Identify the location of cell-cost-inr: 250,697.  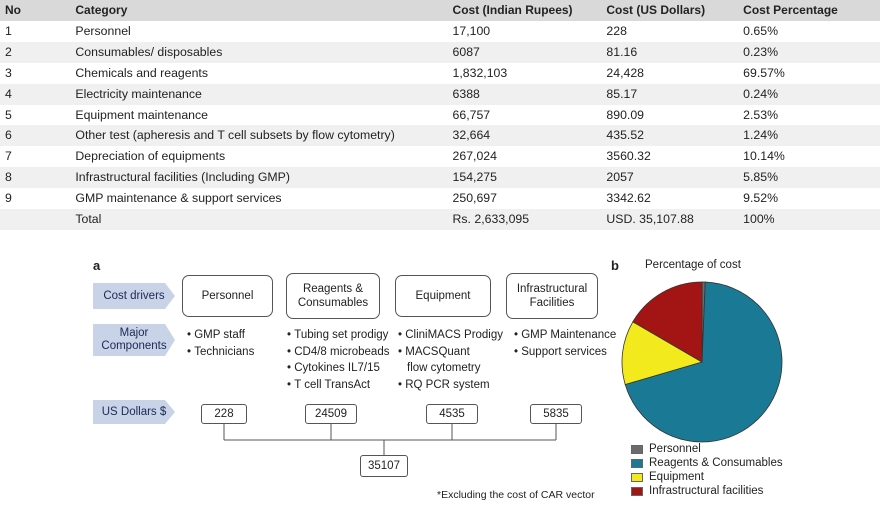
(474, 198).